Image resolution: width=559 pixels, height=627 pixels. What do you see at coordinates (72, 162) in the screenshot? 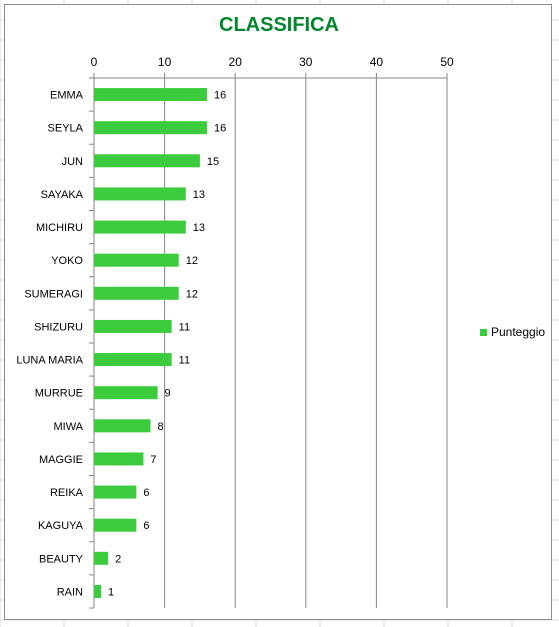
I see `category-label: JUN` at bounding box center [72, 162].